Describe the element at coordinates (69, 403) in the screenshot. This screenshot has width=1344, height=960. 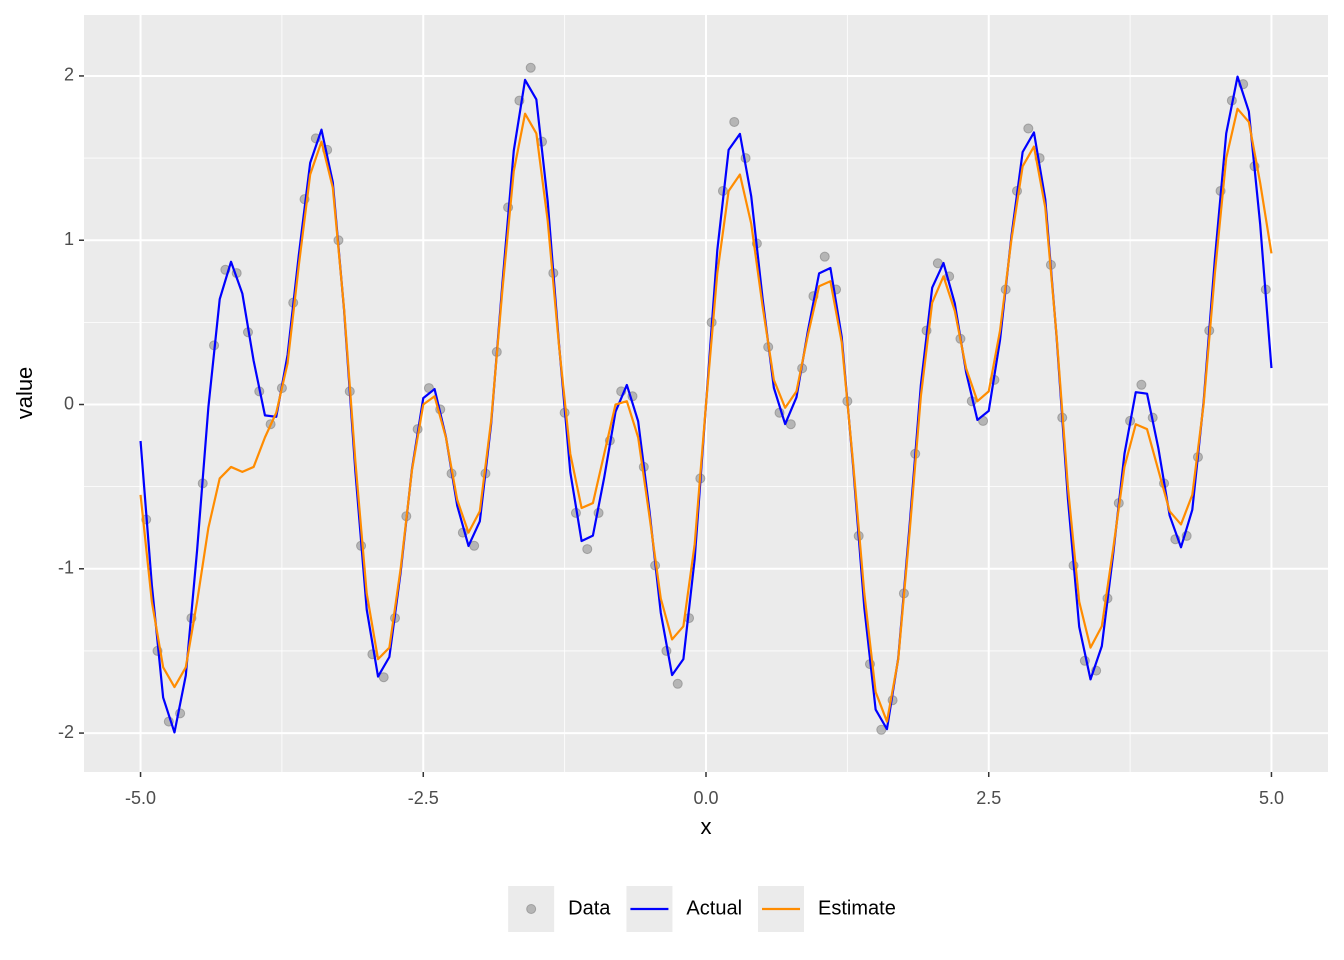
I see `y-tick-label: 0` at that location.